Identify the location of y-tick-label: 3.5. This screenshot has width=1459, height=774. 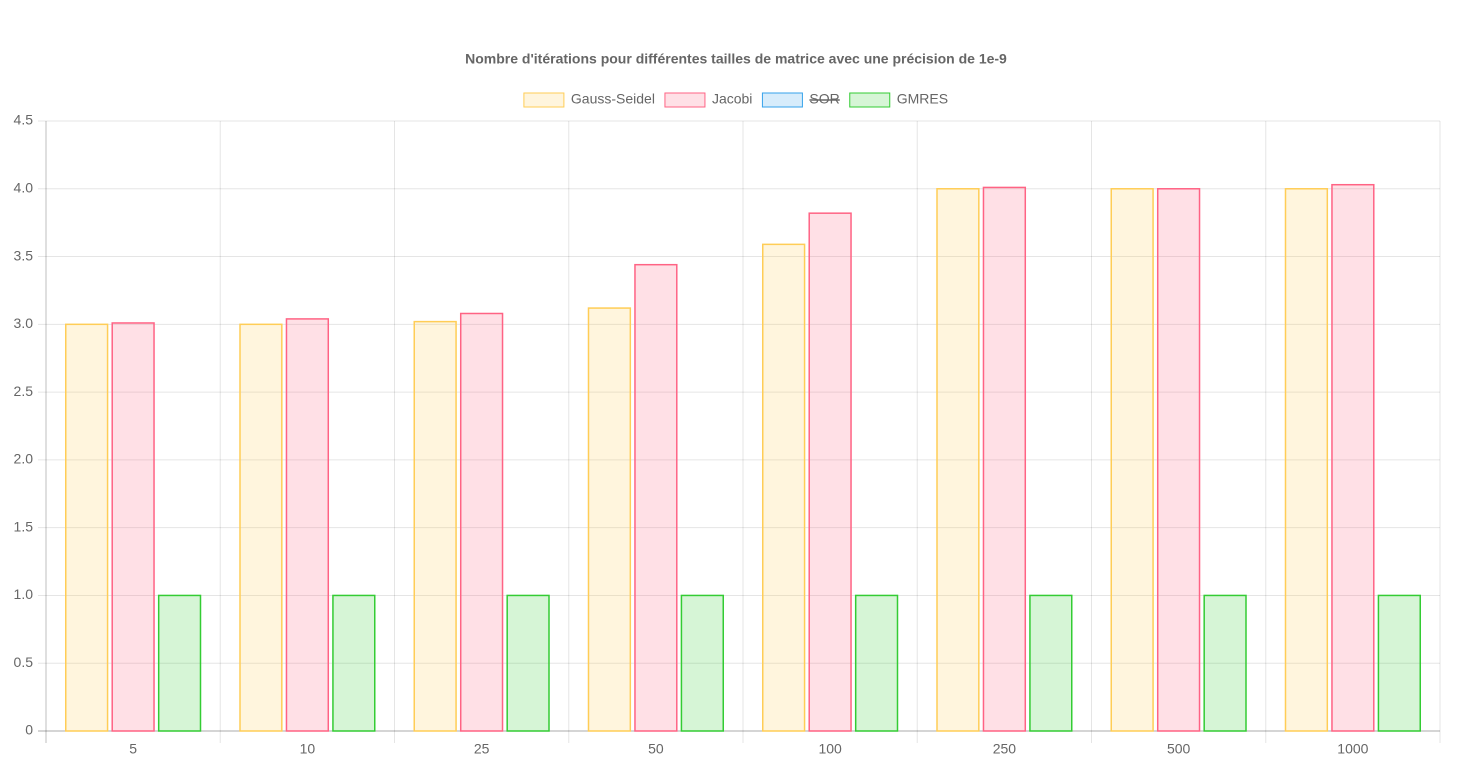
(24, 255).